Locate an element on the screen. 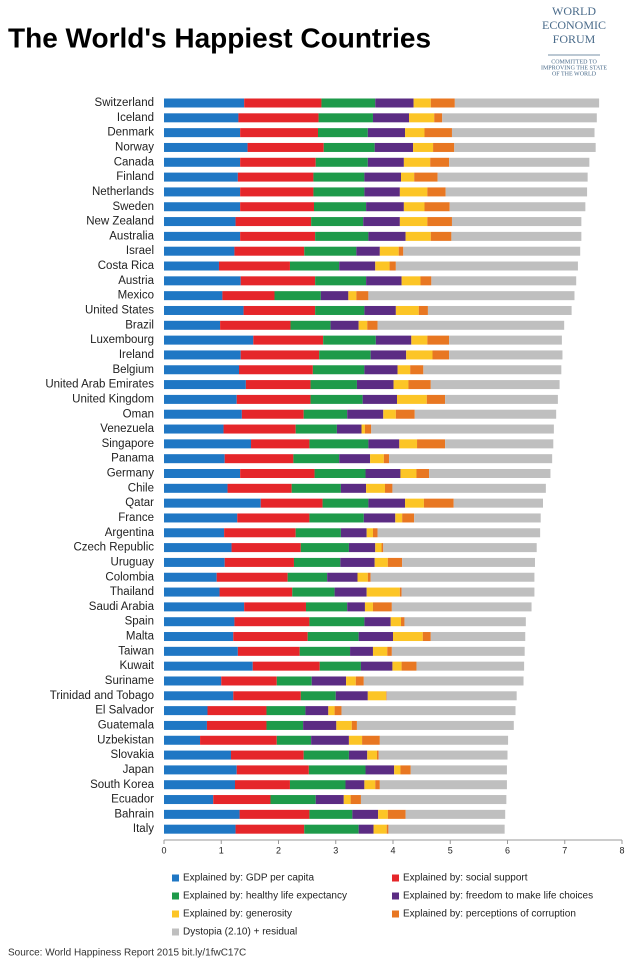 The width and height of the screenshot is (631, 969). y-tick-label: France is located at coordinates (136, 518).